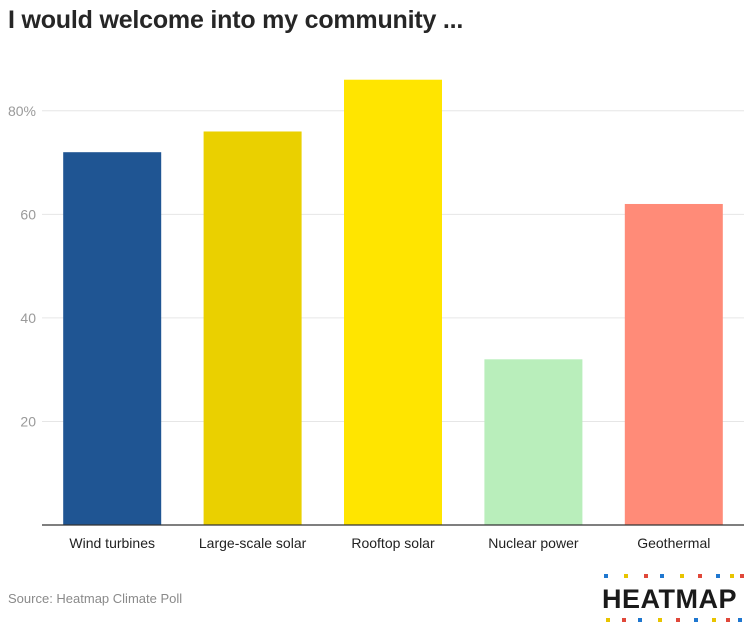  What do you see at coordinates (22, 111) in the screenshot?
I see `y-tick-label: 80%` at bounding box center [22, 111].